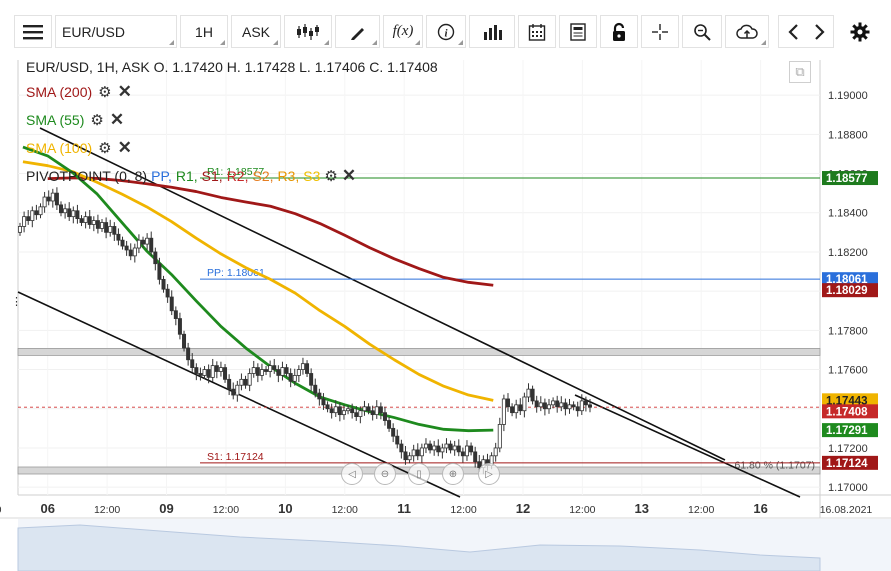 The height and width of the screenshot is (571, 891). Describe the element at coordinates (105, 92) in the screenshot. I see `sma200-settings-icon: ⚙` at that location.